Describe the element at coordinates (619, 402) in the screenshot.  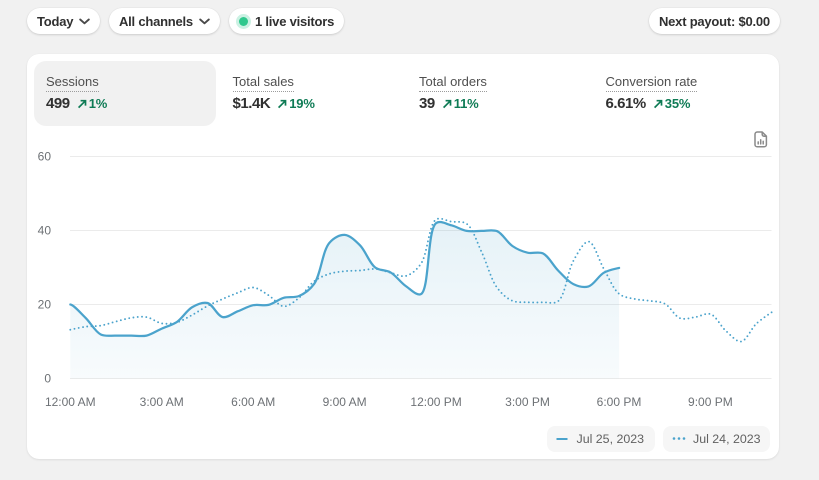
I see `svg-text: 6:00 PM` at that location.